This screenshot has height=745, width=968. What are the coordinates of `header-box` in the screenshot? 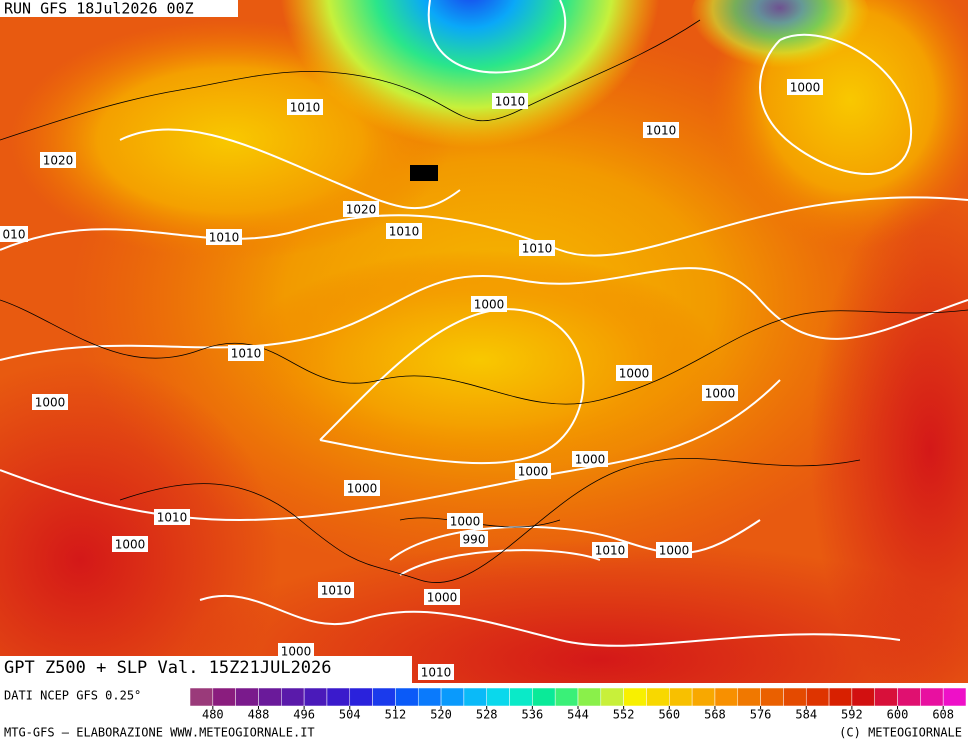 It's located at (119, 8).